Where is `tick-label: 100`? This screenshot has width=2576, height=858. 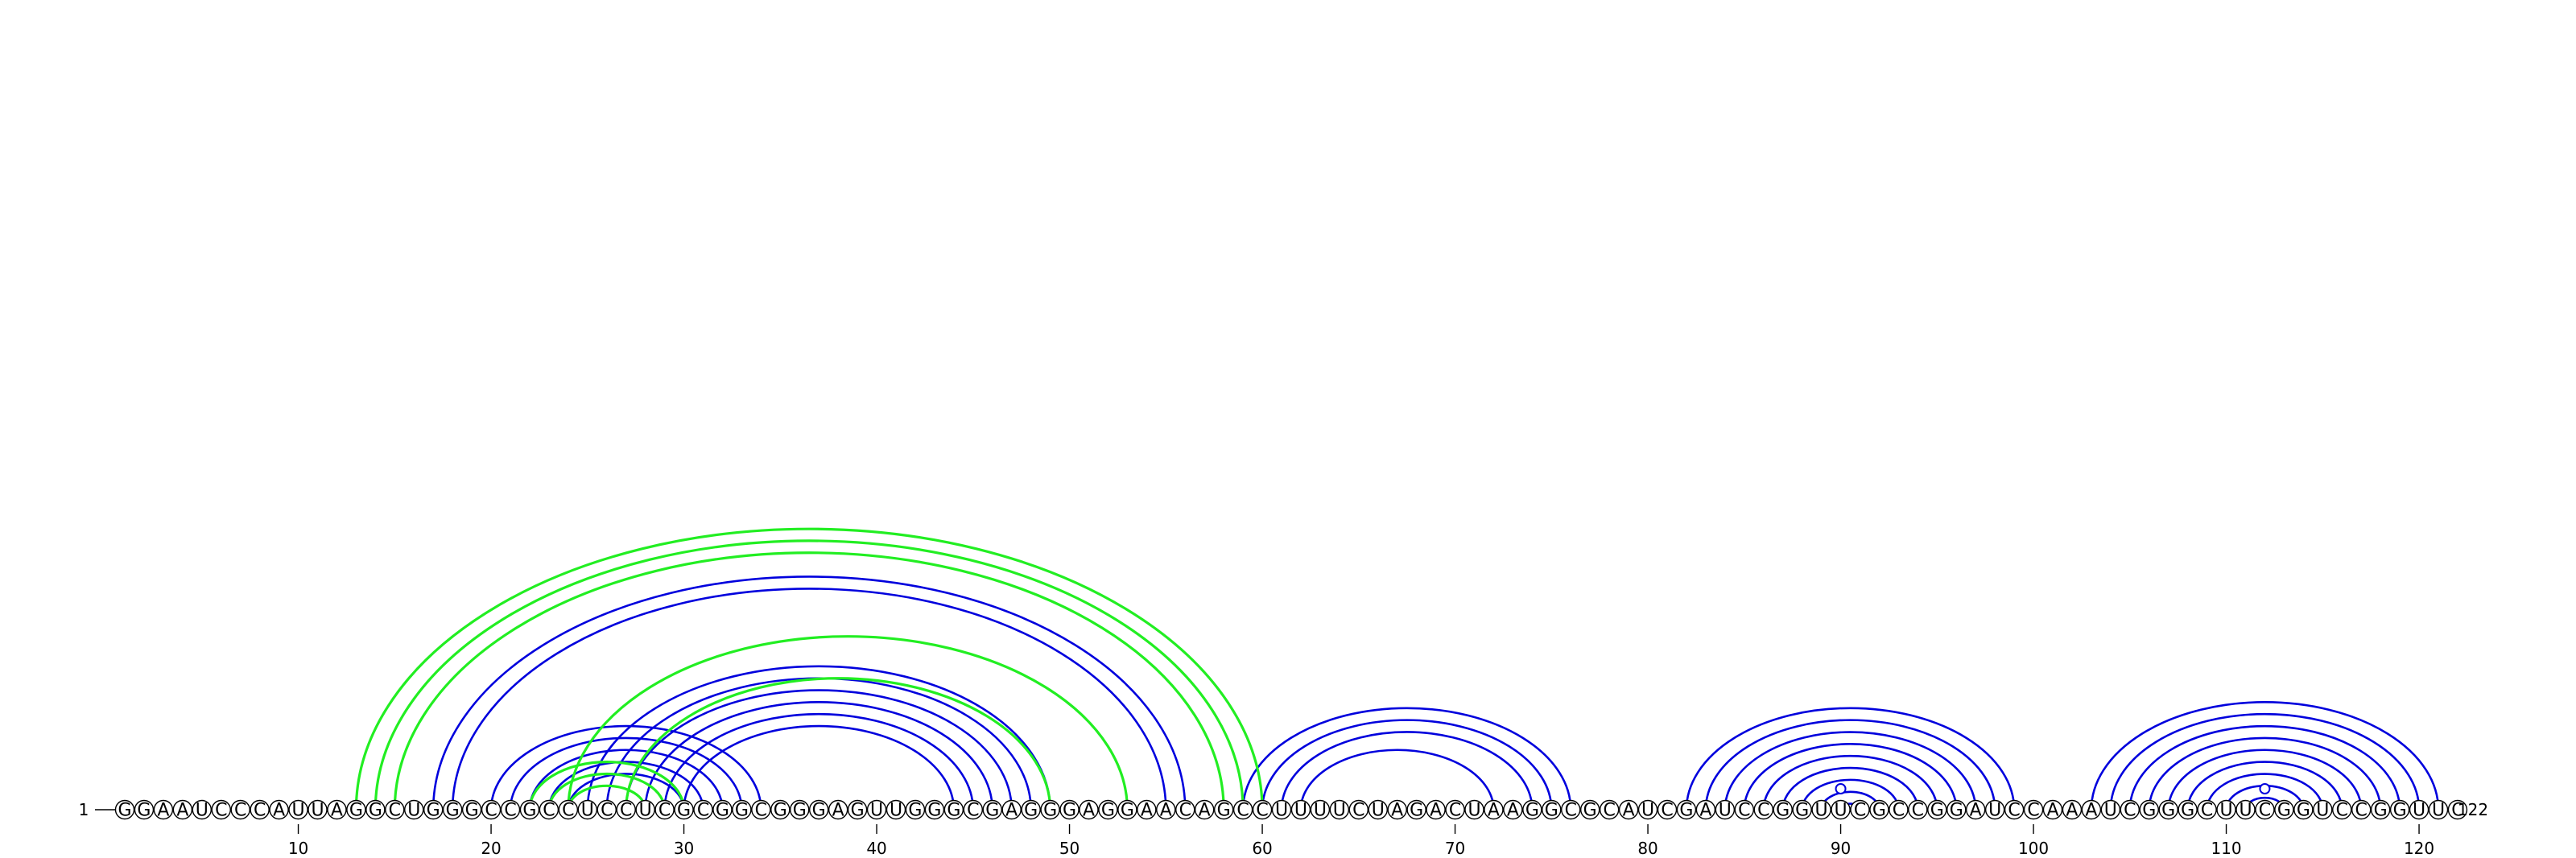 tick-label: 100 is located at coordinates (2033, 849).